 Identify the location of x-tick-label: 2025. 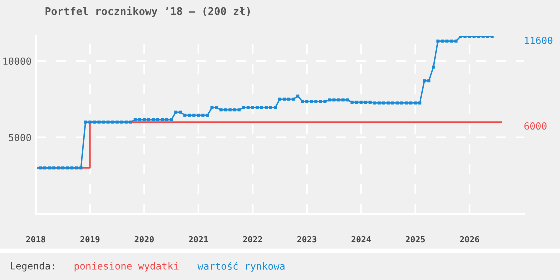
(416, 239).